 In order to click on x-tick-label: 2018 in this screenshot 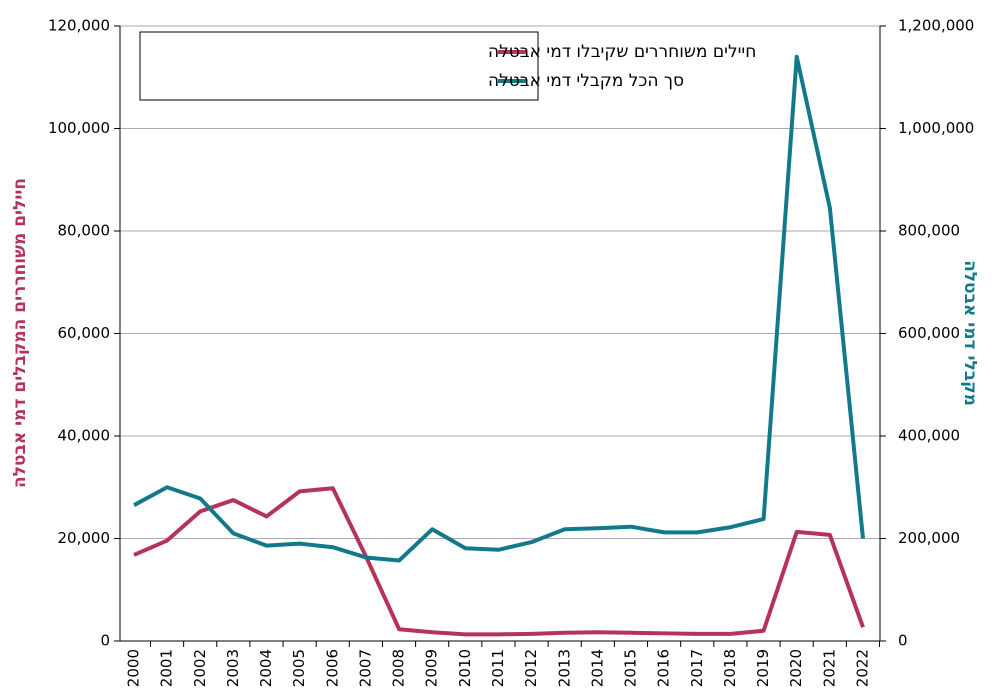, I will do `click(730, 668)`.